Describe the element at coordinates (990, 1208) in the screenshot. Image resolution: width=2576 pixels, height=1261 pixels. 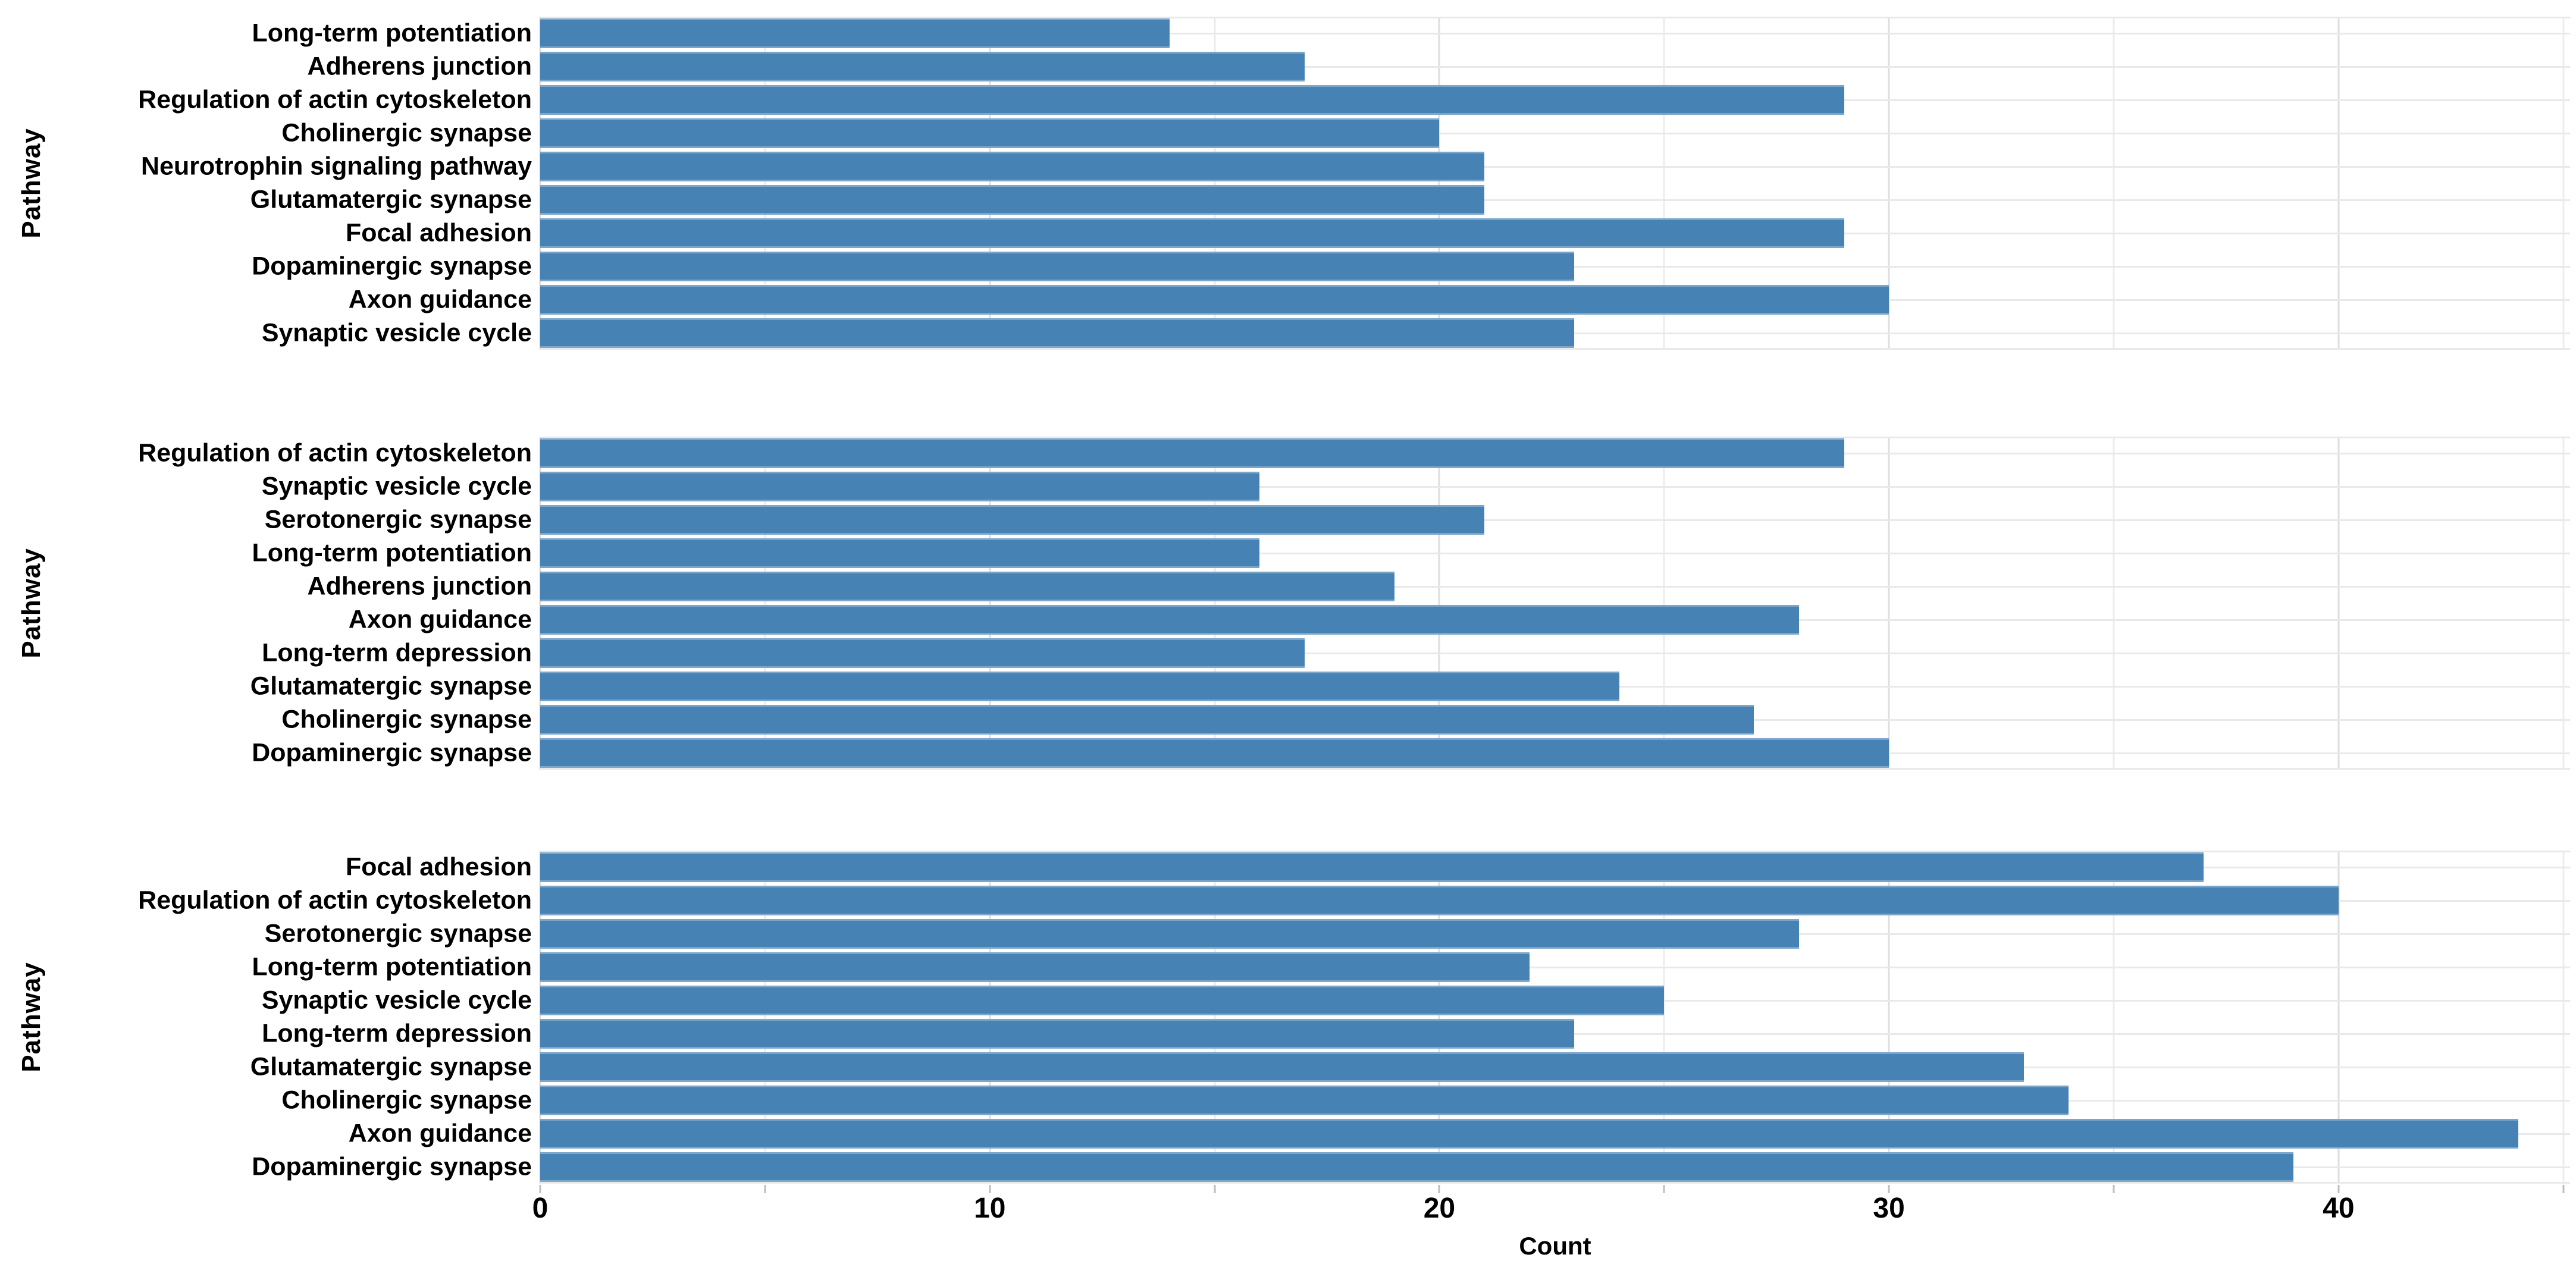
I see `x-tick-label: 10` at that location.